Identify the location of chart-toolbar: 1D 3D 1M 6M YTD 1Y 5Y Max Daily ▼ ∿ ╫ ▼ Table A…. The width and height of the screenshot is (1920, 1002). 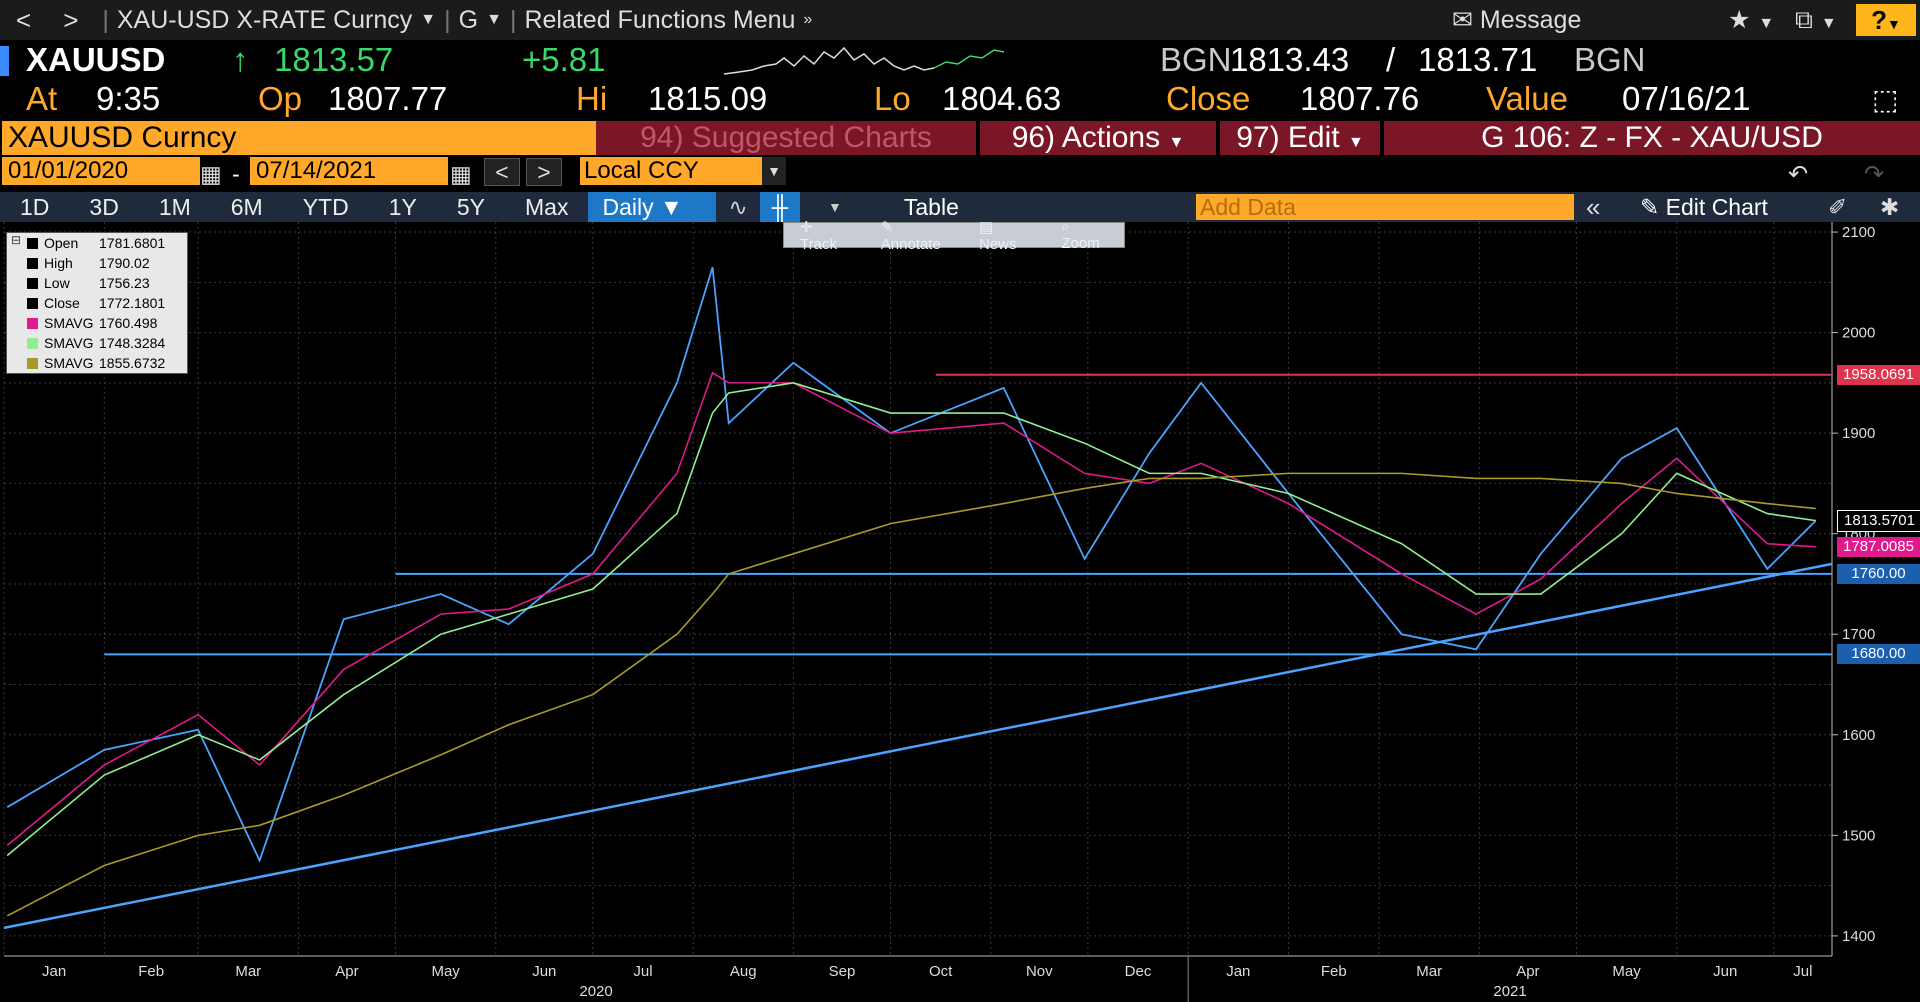
(960, 207).